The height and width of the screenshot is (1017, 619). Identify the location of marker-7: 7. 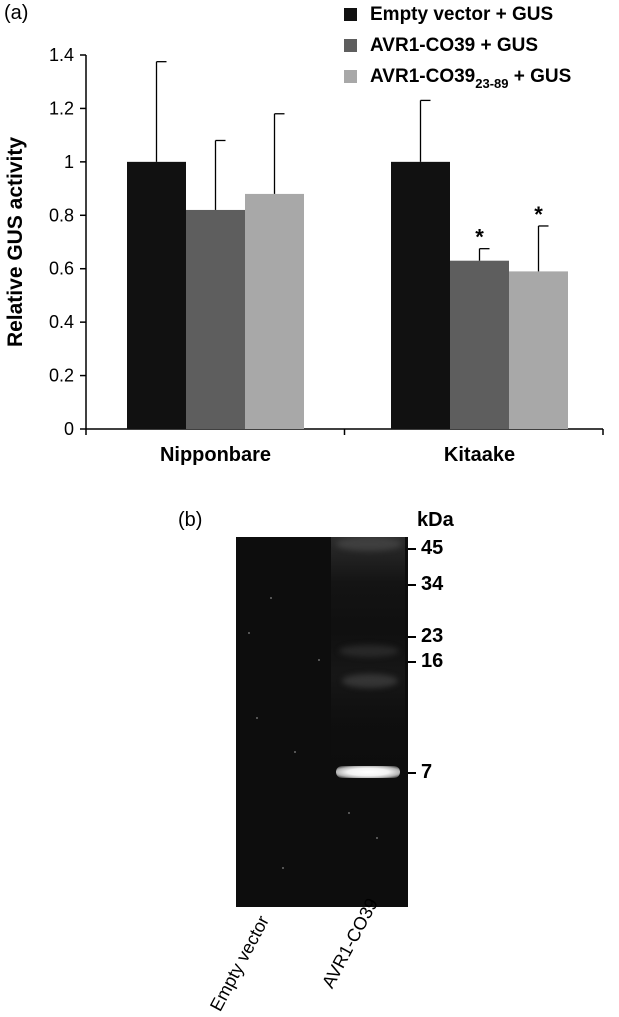
(427, 772).